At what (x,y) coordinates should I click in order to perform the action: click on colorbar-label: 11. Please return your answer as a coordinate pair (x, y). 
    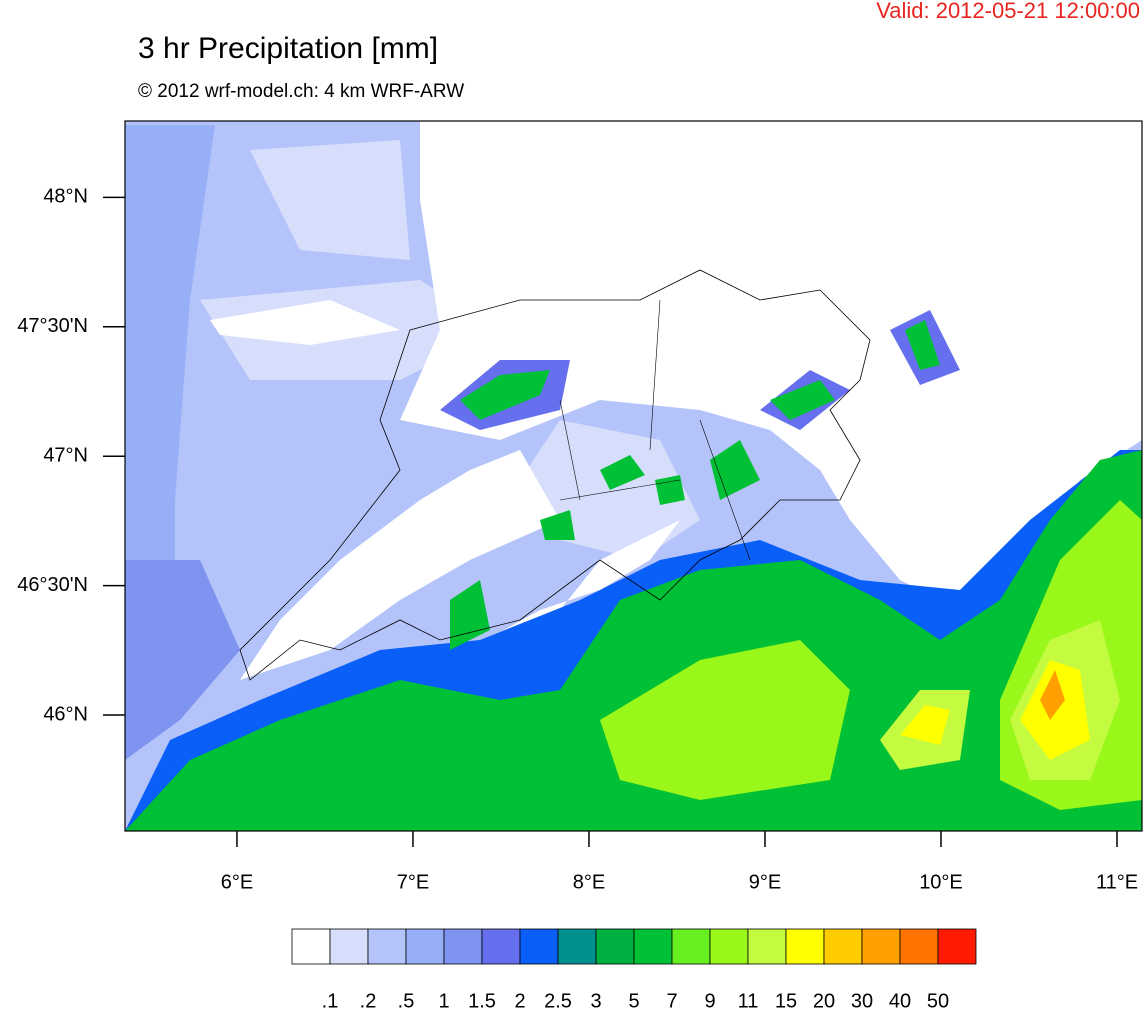
    Looking at the image, I should click on (748, 1000).